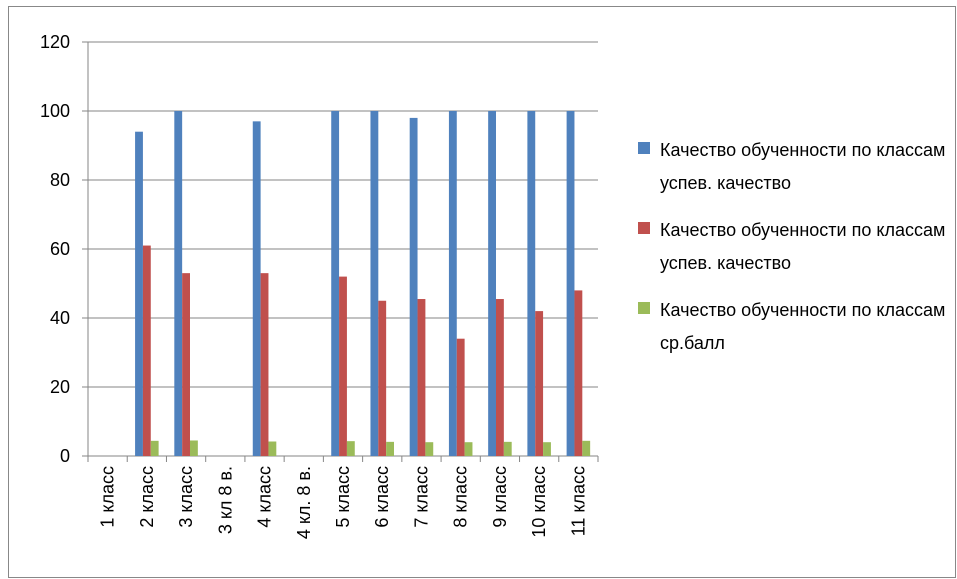  I want to click on y-tick-label: 120, so click(55, 42).